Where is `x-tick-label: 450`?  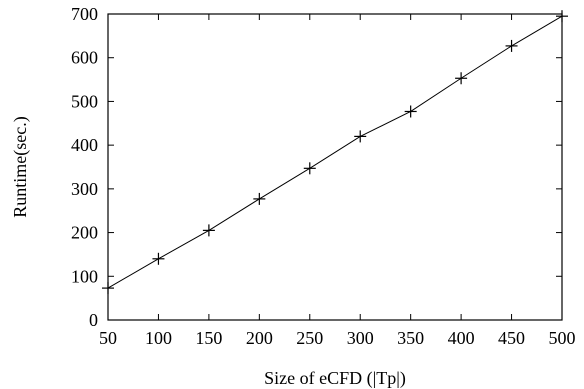
x-tick-label: 450 is located at coordinates (511, 338).